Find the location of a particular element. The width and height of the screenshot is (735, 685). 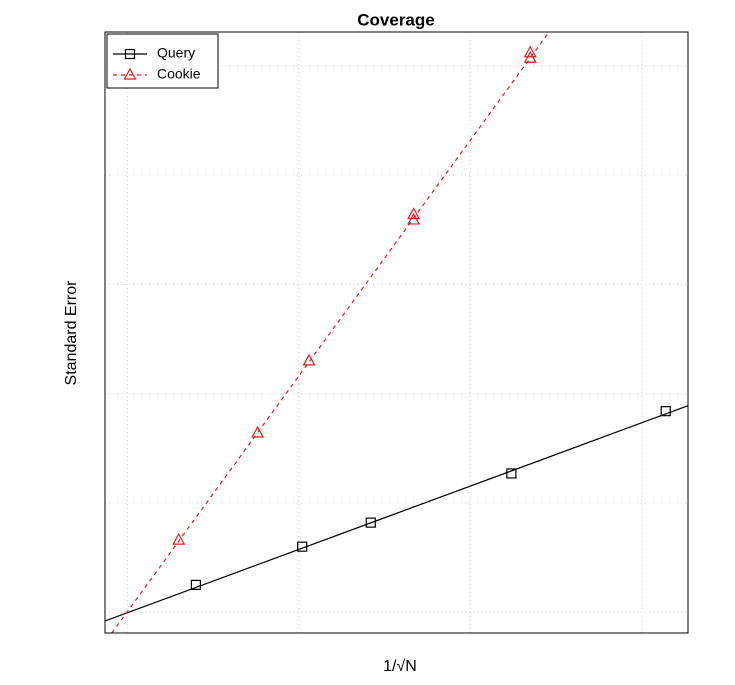

legend-label: Cookie is located at coordinates (179, 74).